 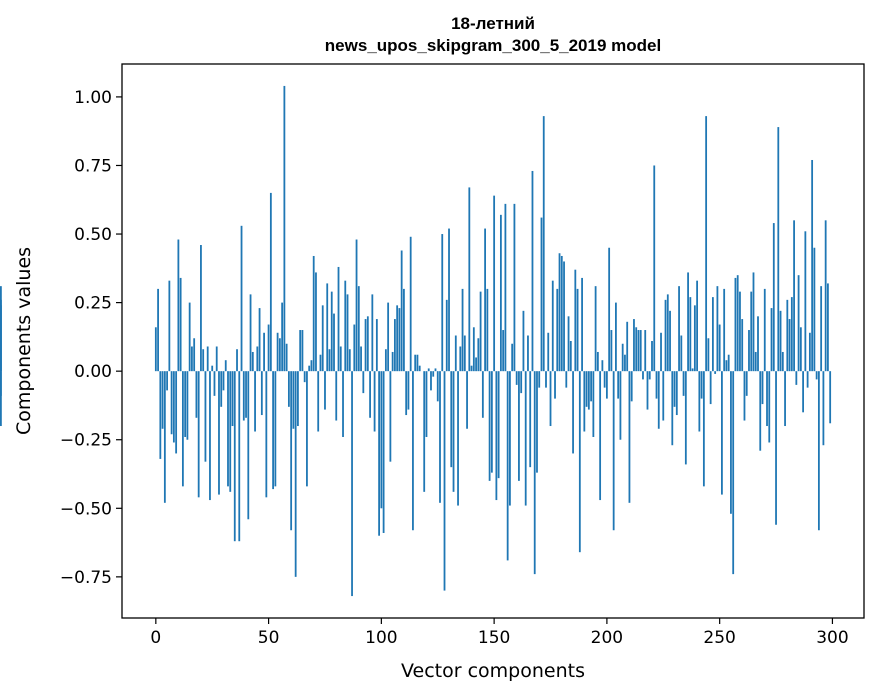 I want to click on x-tick-label: 200, so click(x=607, y=638).